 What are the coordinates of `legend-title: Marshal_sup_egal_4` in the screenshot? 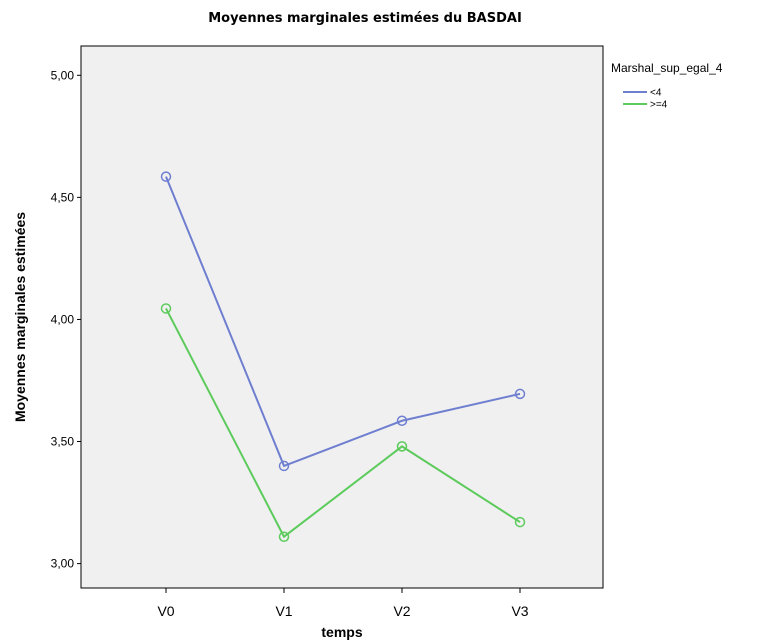 It's located at (667, 68).